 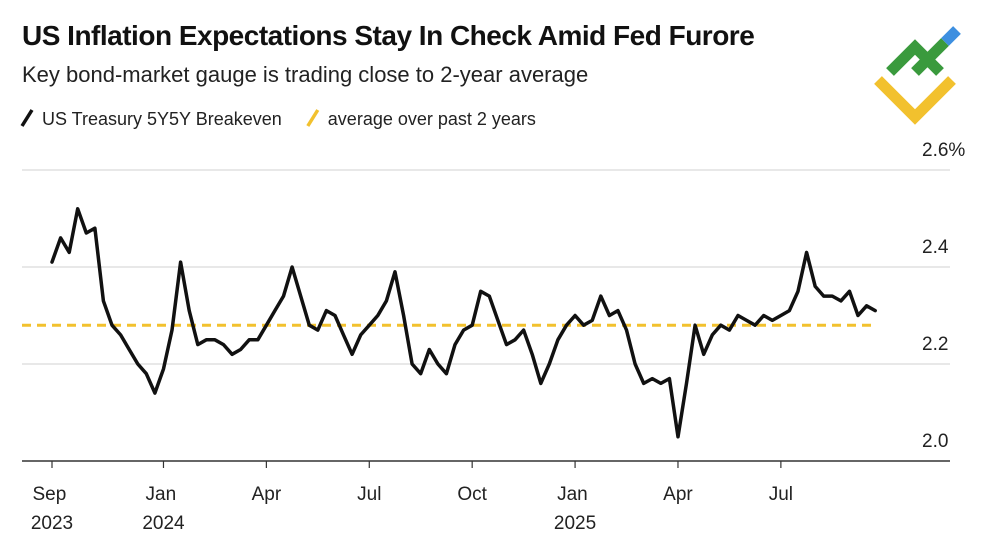 What do you see at coordinates (915, 100) in the screenshot?
I see `logo-yellow` at bounding box center [915, 100].